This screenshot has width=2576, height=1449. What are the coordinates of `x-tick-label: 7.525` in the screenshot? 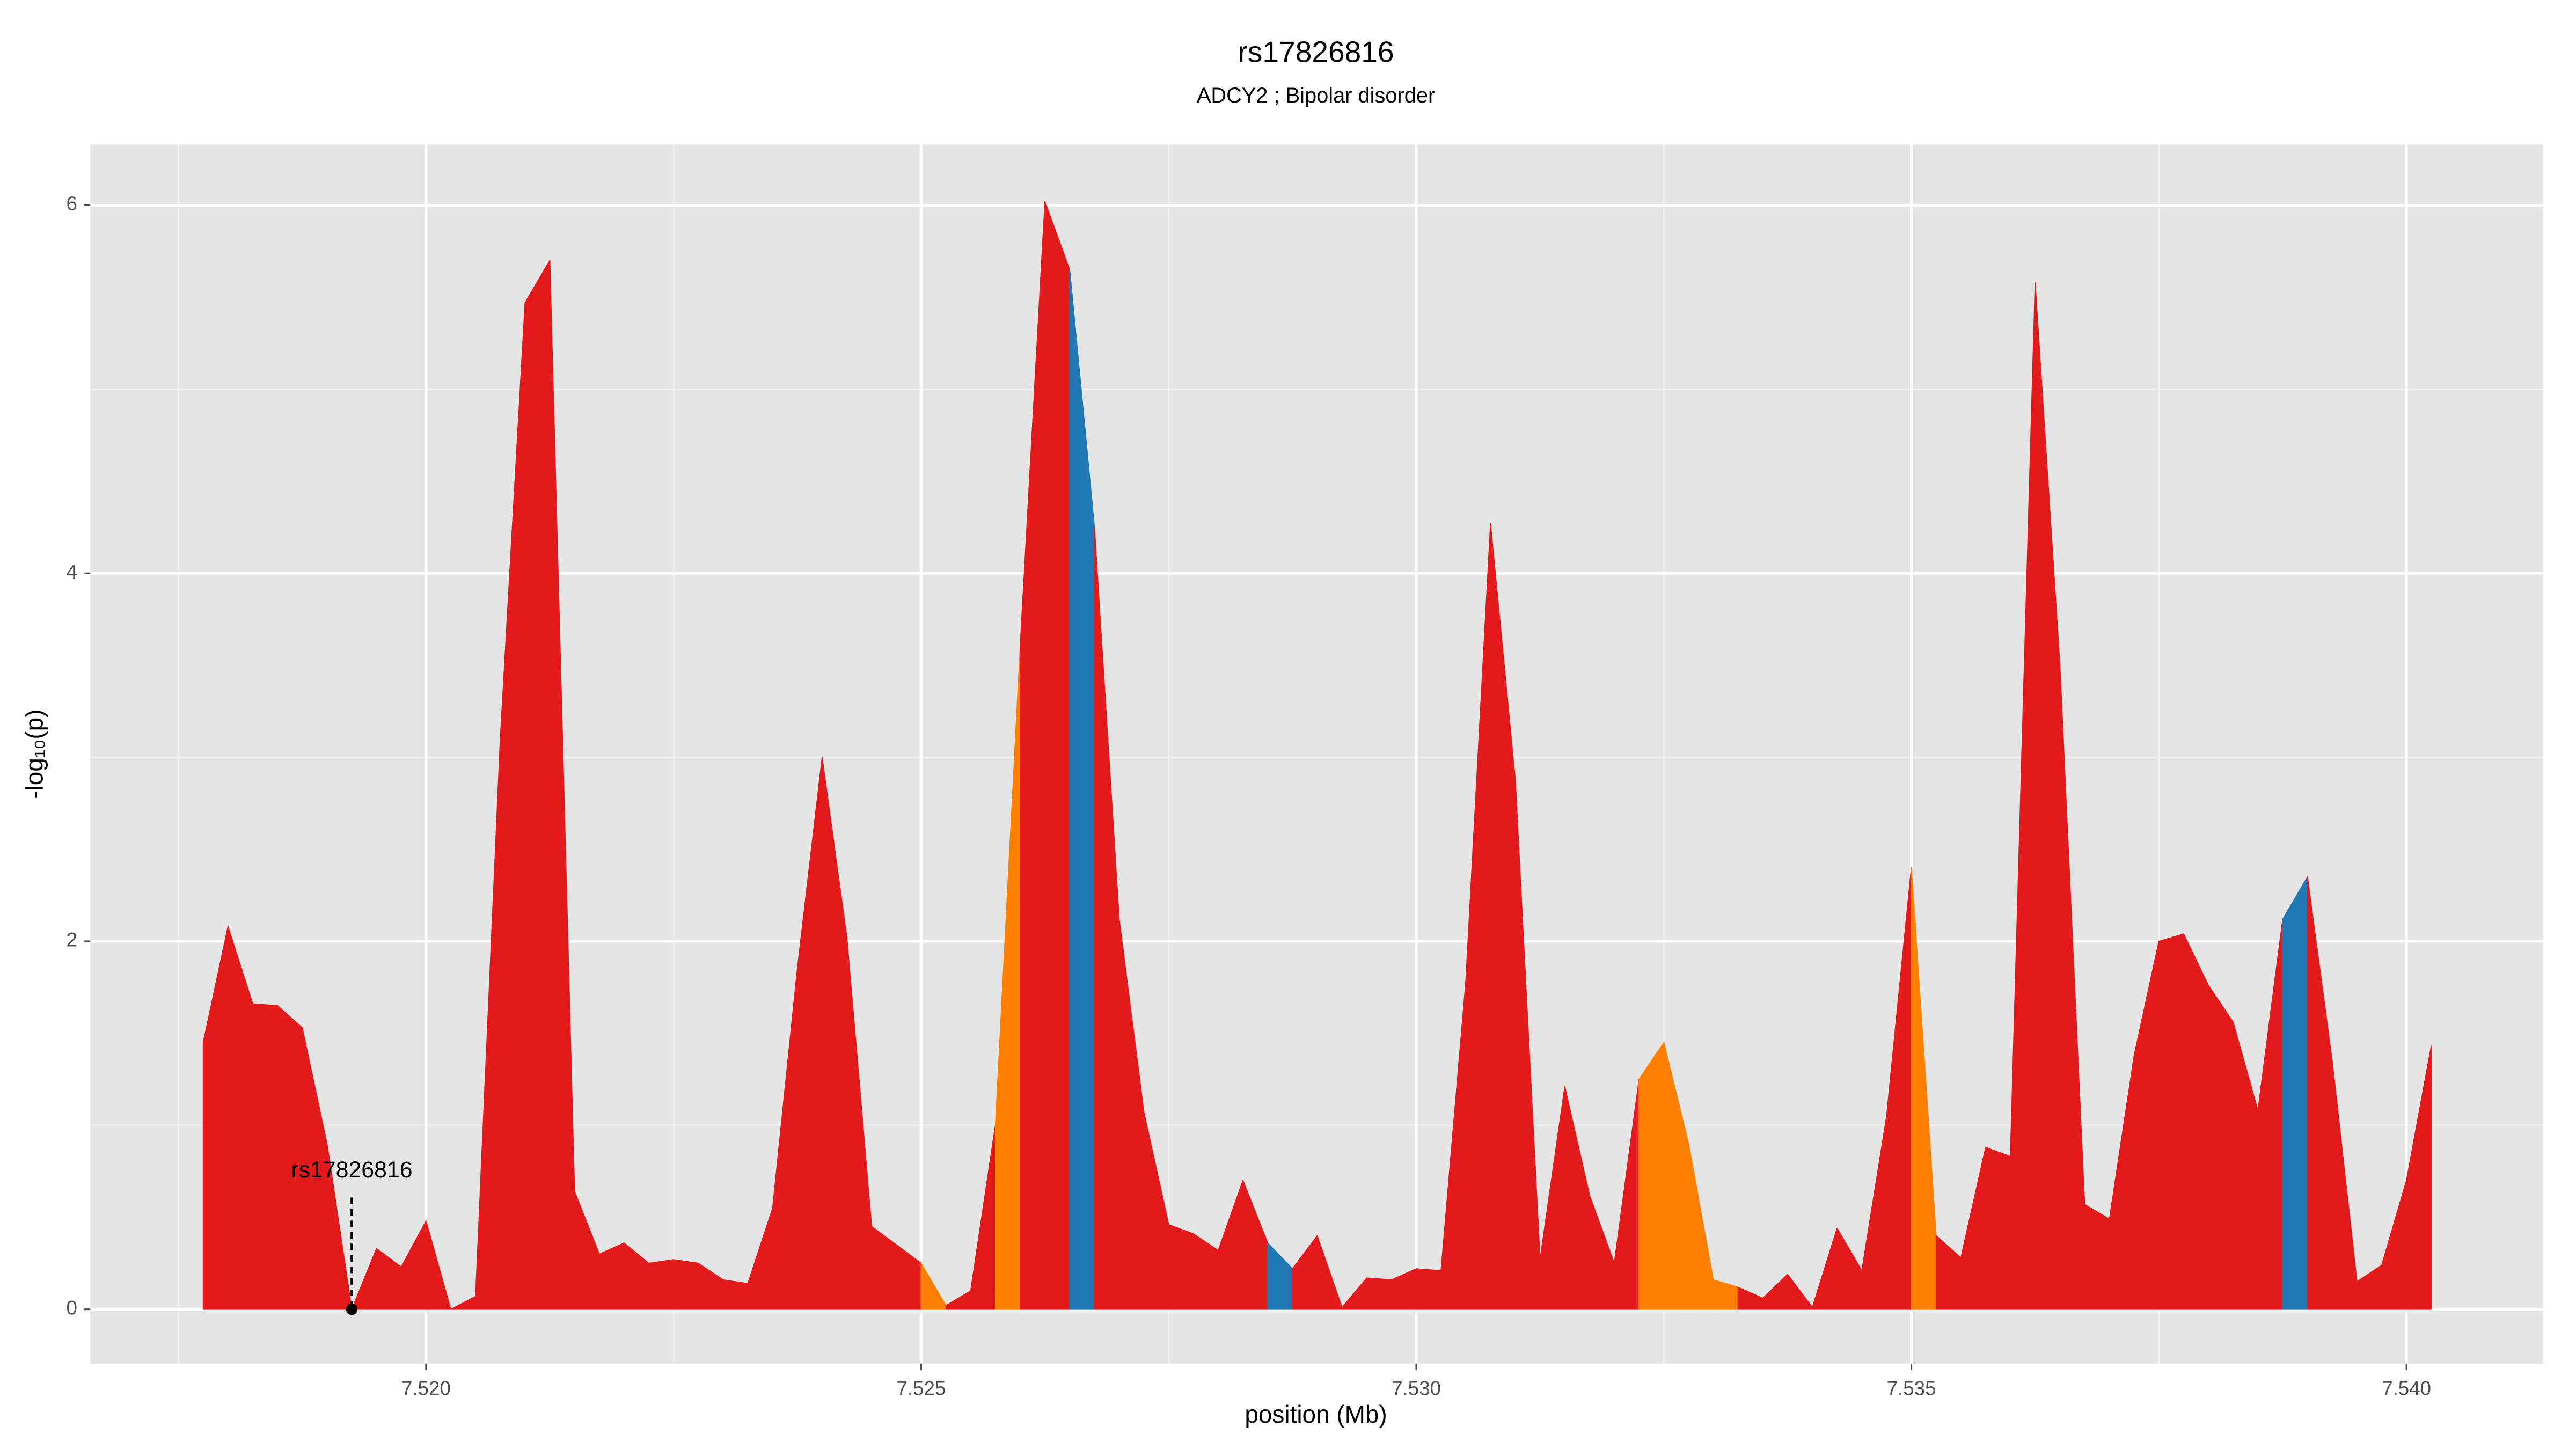 It's located at (921, 1388).